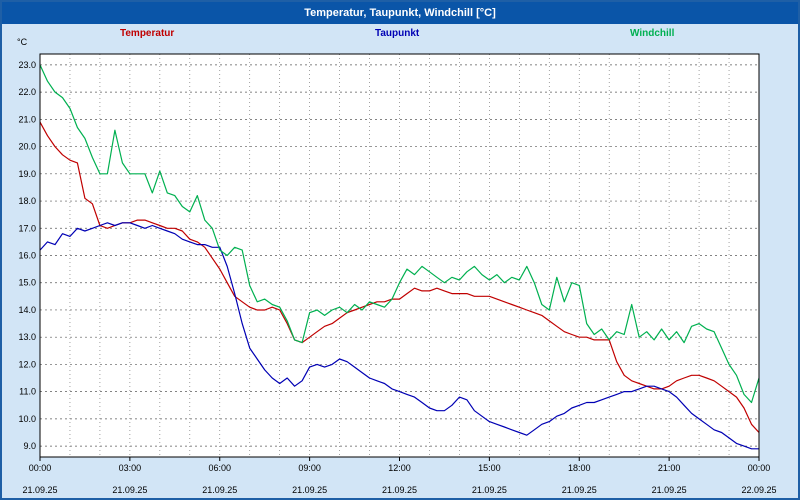  What do you see at coordinates (219, 468) in the screenshot?
I see `x-tick-label: 06:00` at bounding box center [219, 468].